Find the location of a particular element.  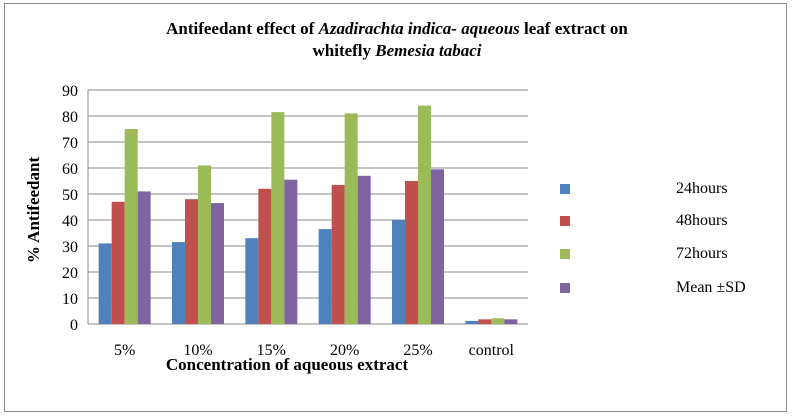

x-tick-label: control is located at coordinates (492, 350).